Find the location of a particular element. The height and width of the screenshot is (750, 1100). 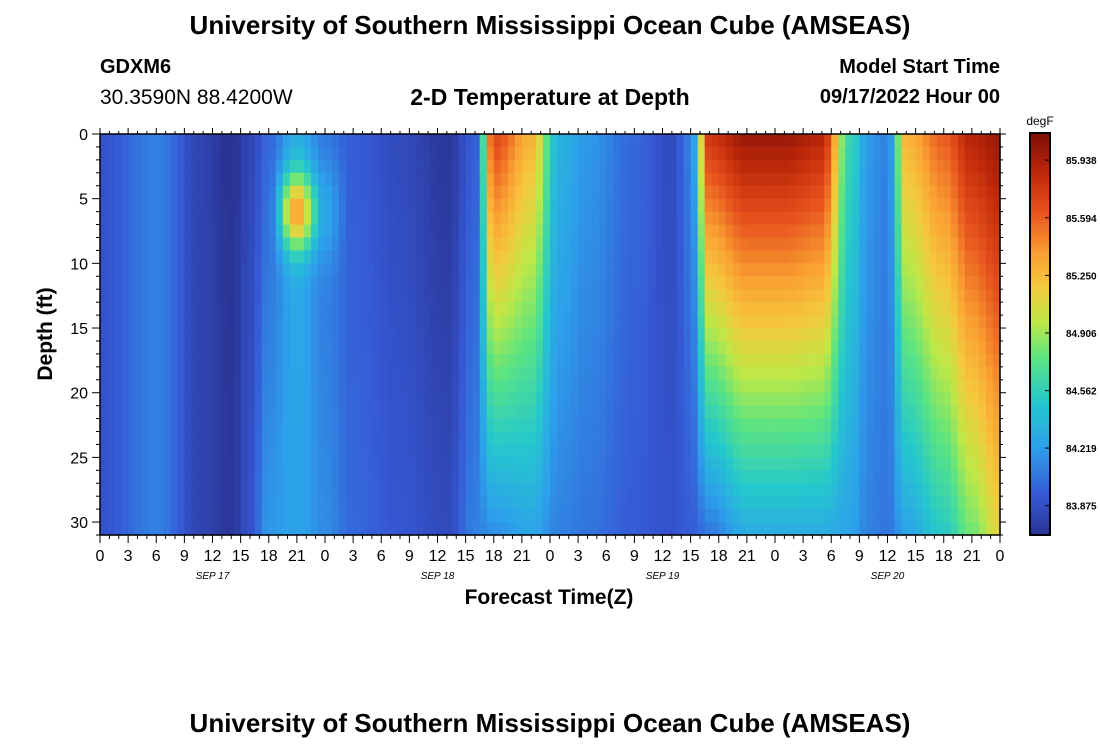

chart-subtitle: 2-D Temperature at Depth is located at coordinates (550, 97).